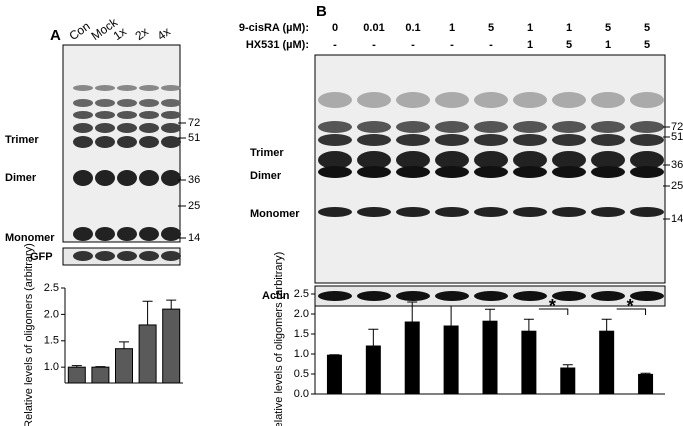 The height and width of the screenshot is (426, 683). Describe the element at coordinates (276, 296) in the screenshot. I see `band-label: Actin` at that location.